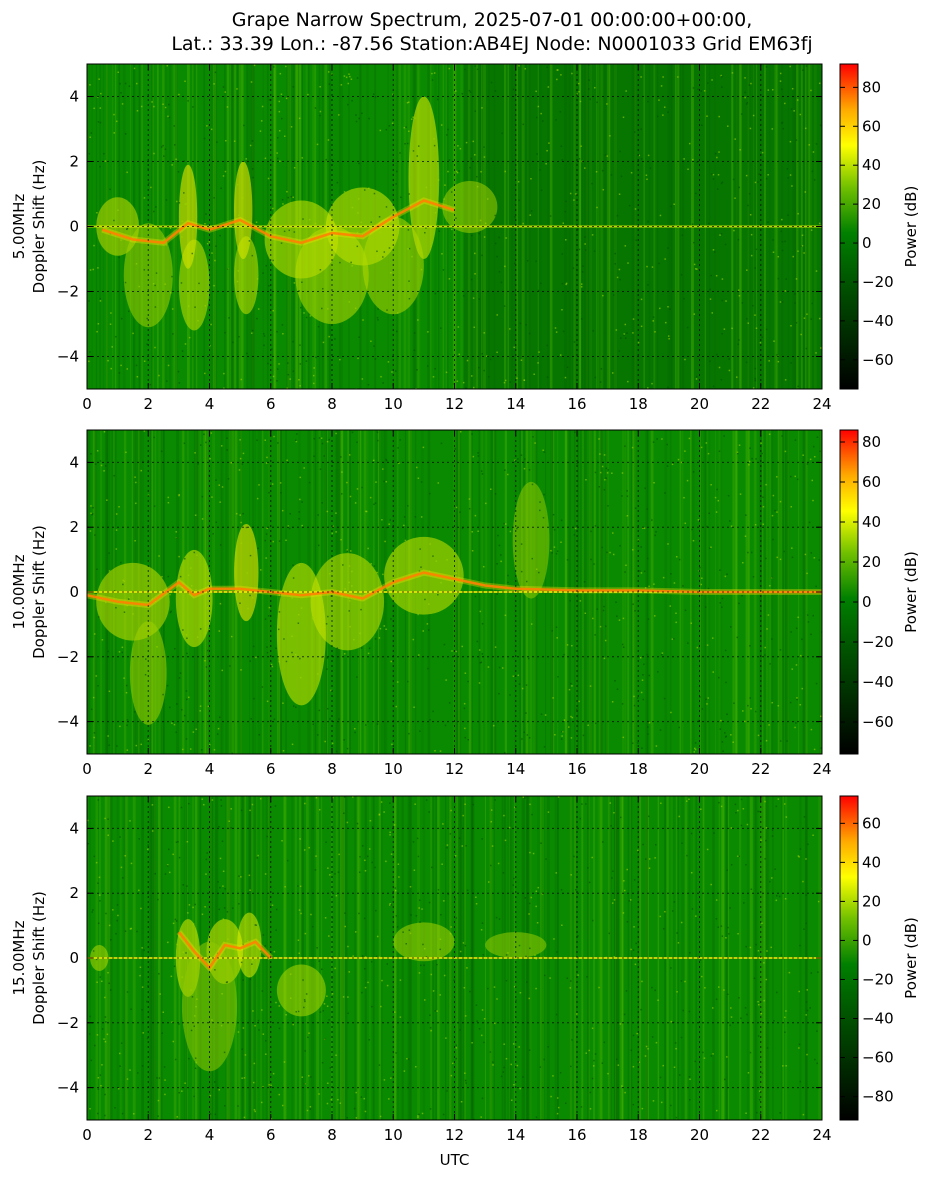 The height and width of the screenshot is (1178, 932). I want to click on colorbar-1: −60 −40 −20 0 20 40 60 80 Power (dB), so click(879, 226).